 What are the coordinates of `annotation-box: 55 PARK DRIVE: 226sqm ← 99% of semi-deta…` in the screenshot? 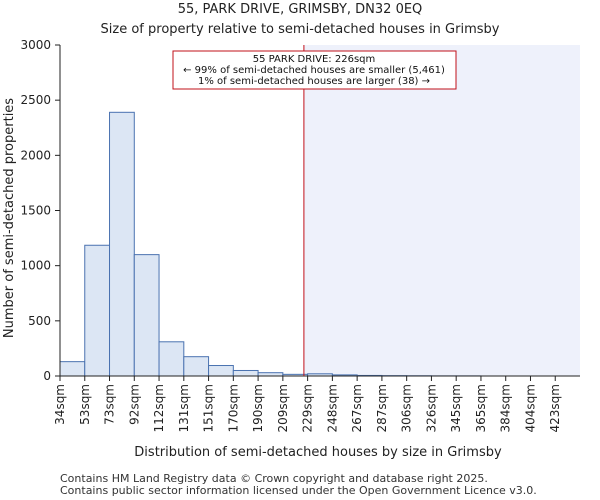 It's located at (314, 70).